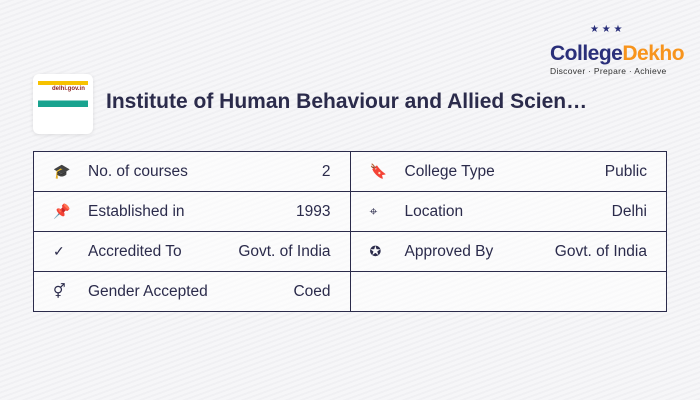 This screenshot has height=400, width=700. Describe the element at coordinates (136, 211) in the screenshot. I see `info-label: Established in` at that location.